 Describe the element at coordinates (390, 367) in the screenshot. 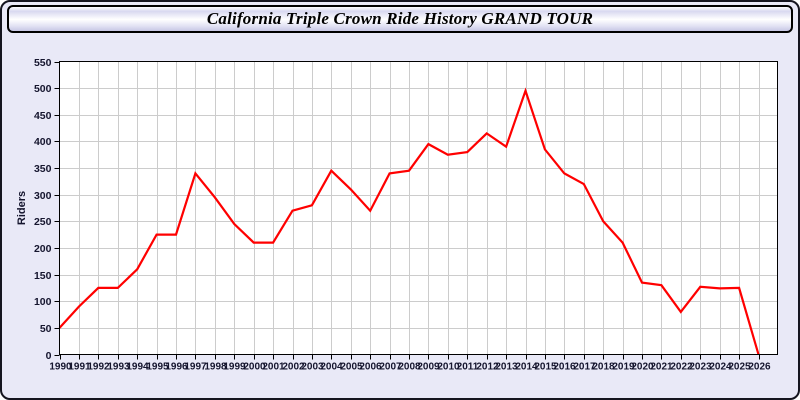

I see `x-tick-label: 2007` at that location.